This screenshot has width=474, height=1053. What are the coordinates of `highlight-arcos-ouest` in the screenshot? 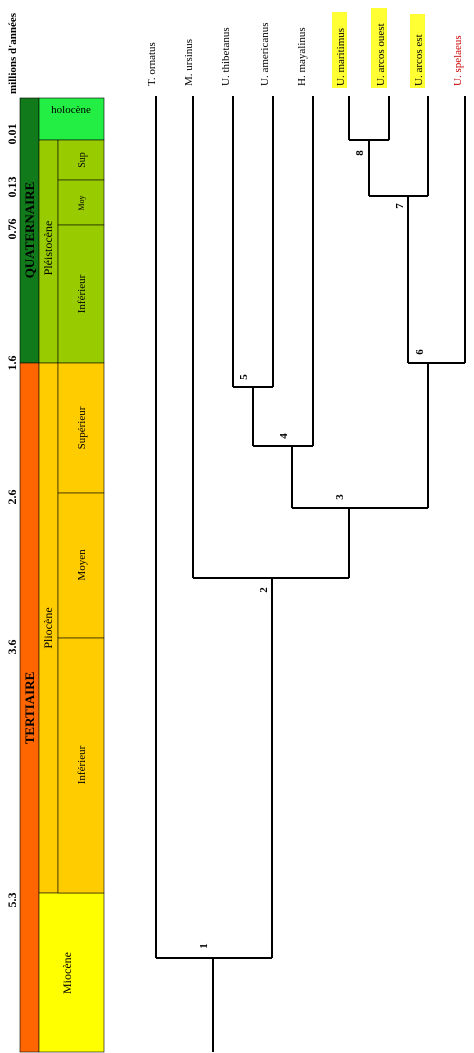 It's located at (379, 48).